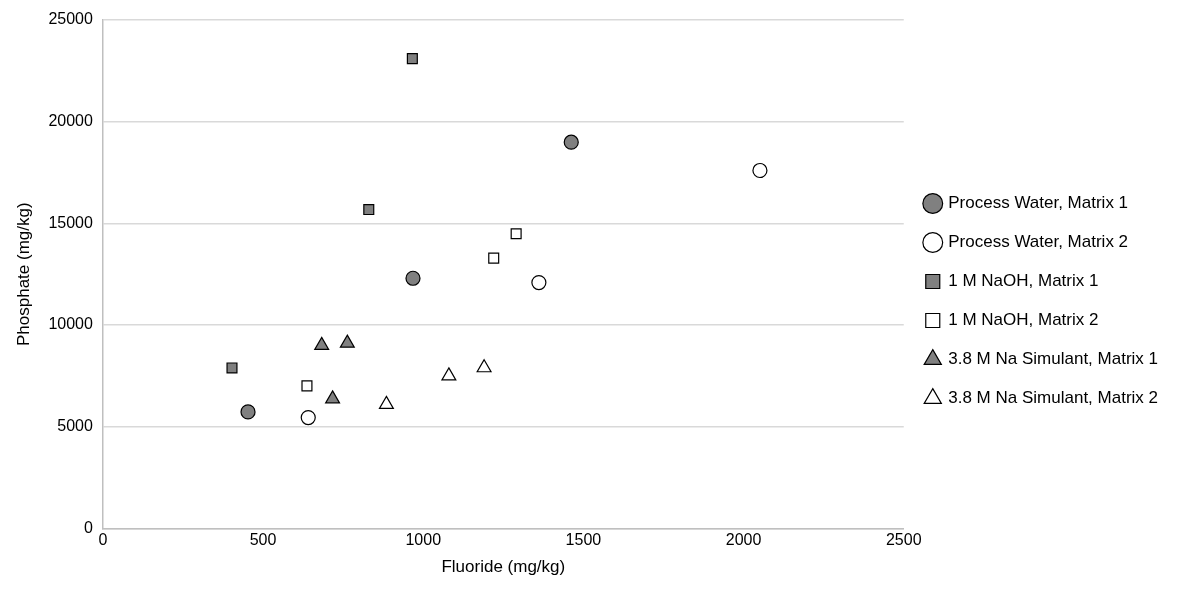 Image resolution: width=1188 pixels, height=592 pixels. What do you see at coordinates (1023, 320) in the screenshot?
I see `legend-label: 1 M NaOH, Matrix 2` at bounding box center [1023, 320].